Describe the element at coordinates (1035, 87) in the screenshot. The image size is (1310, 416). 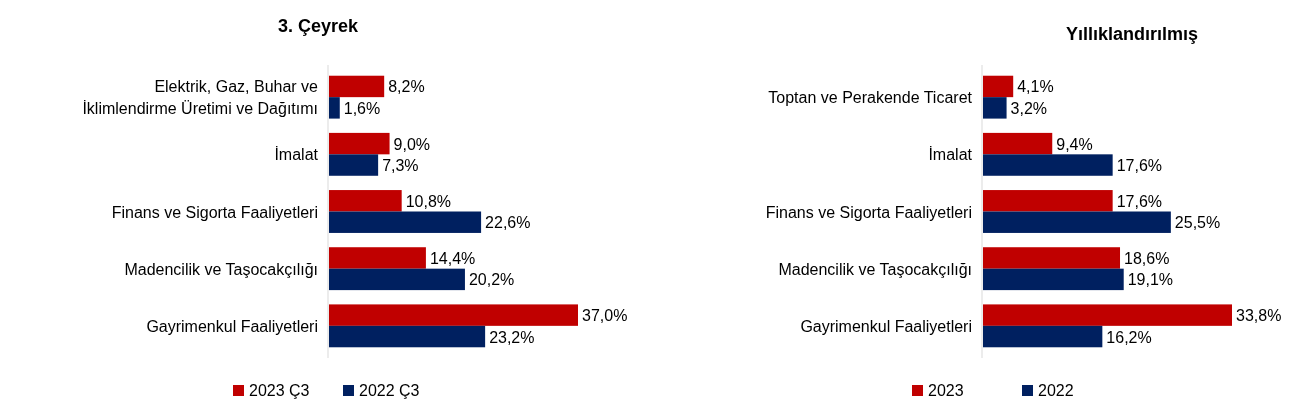
I see `data-label: 4,1%` at that location.